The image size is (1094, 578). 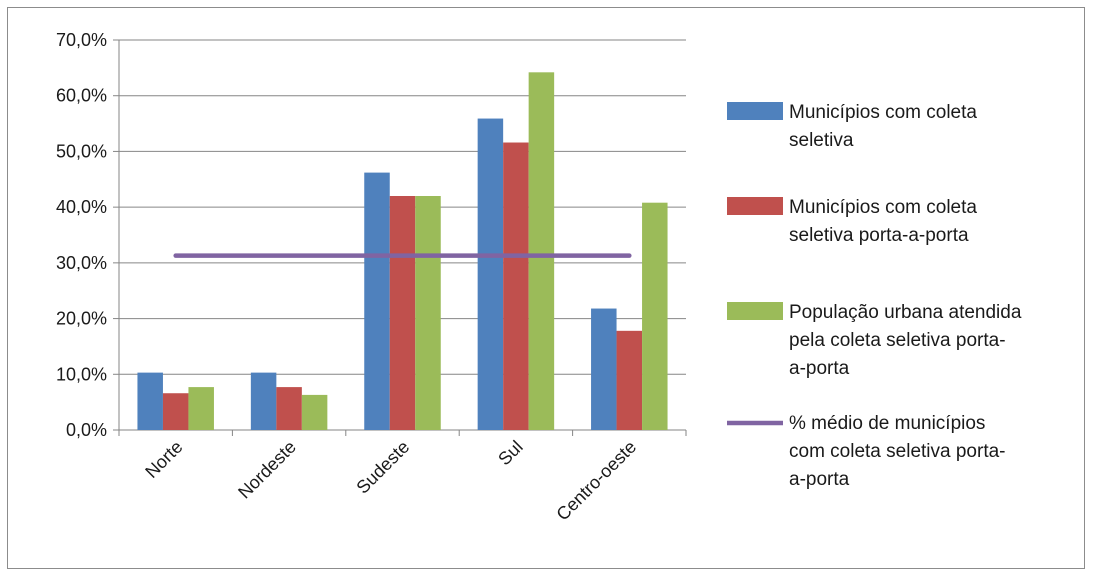 What do you see at coordinates (821, 140) in the screenshot?
I see `legend-label: seletiva` at bounding box center [821, 140].